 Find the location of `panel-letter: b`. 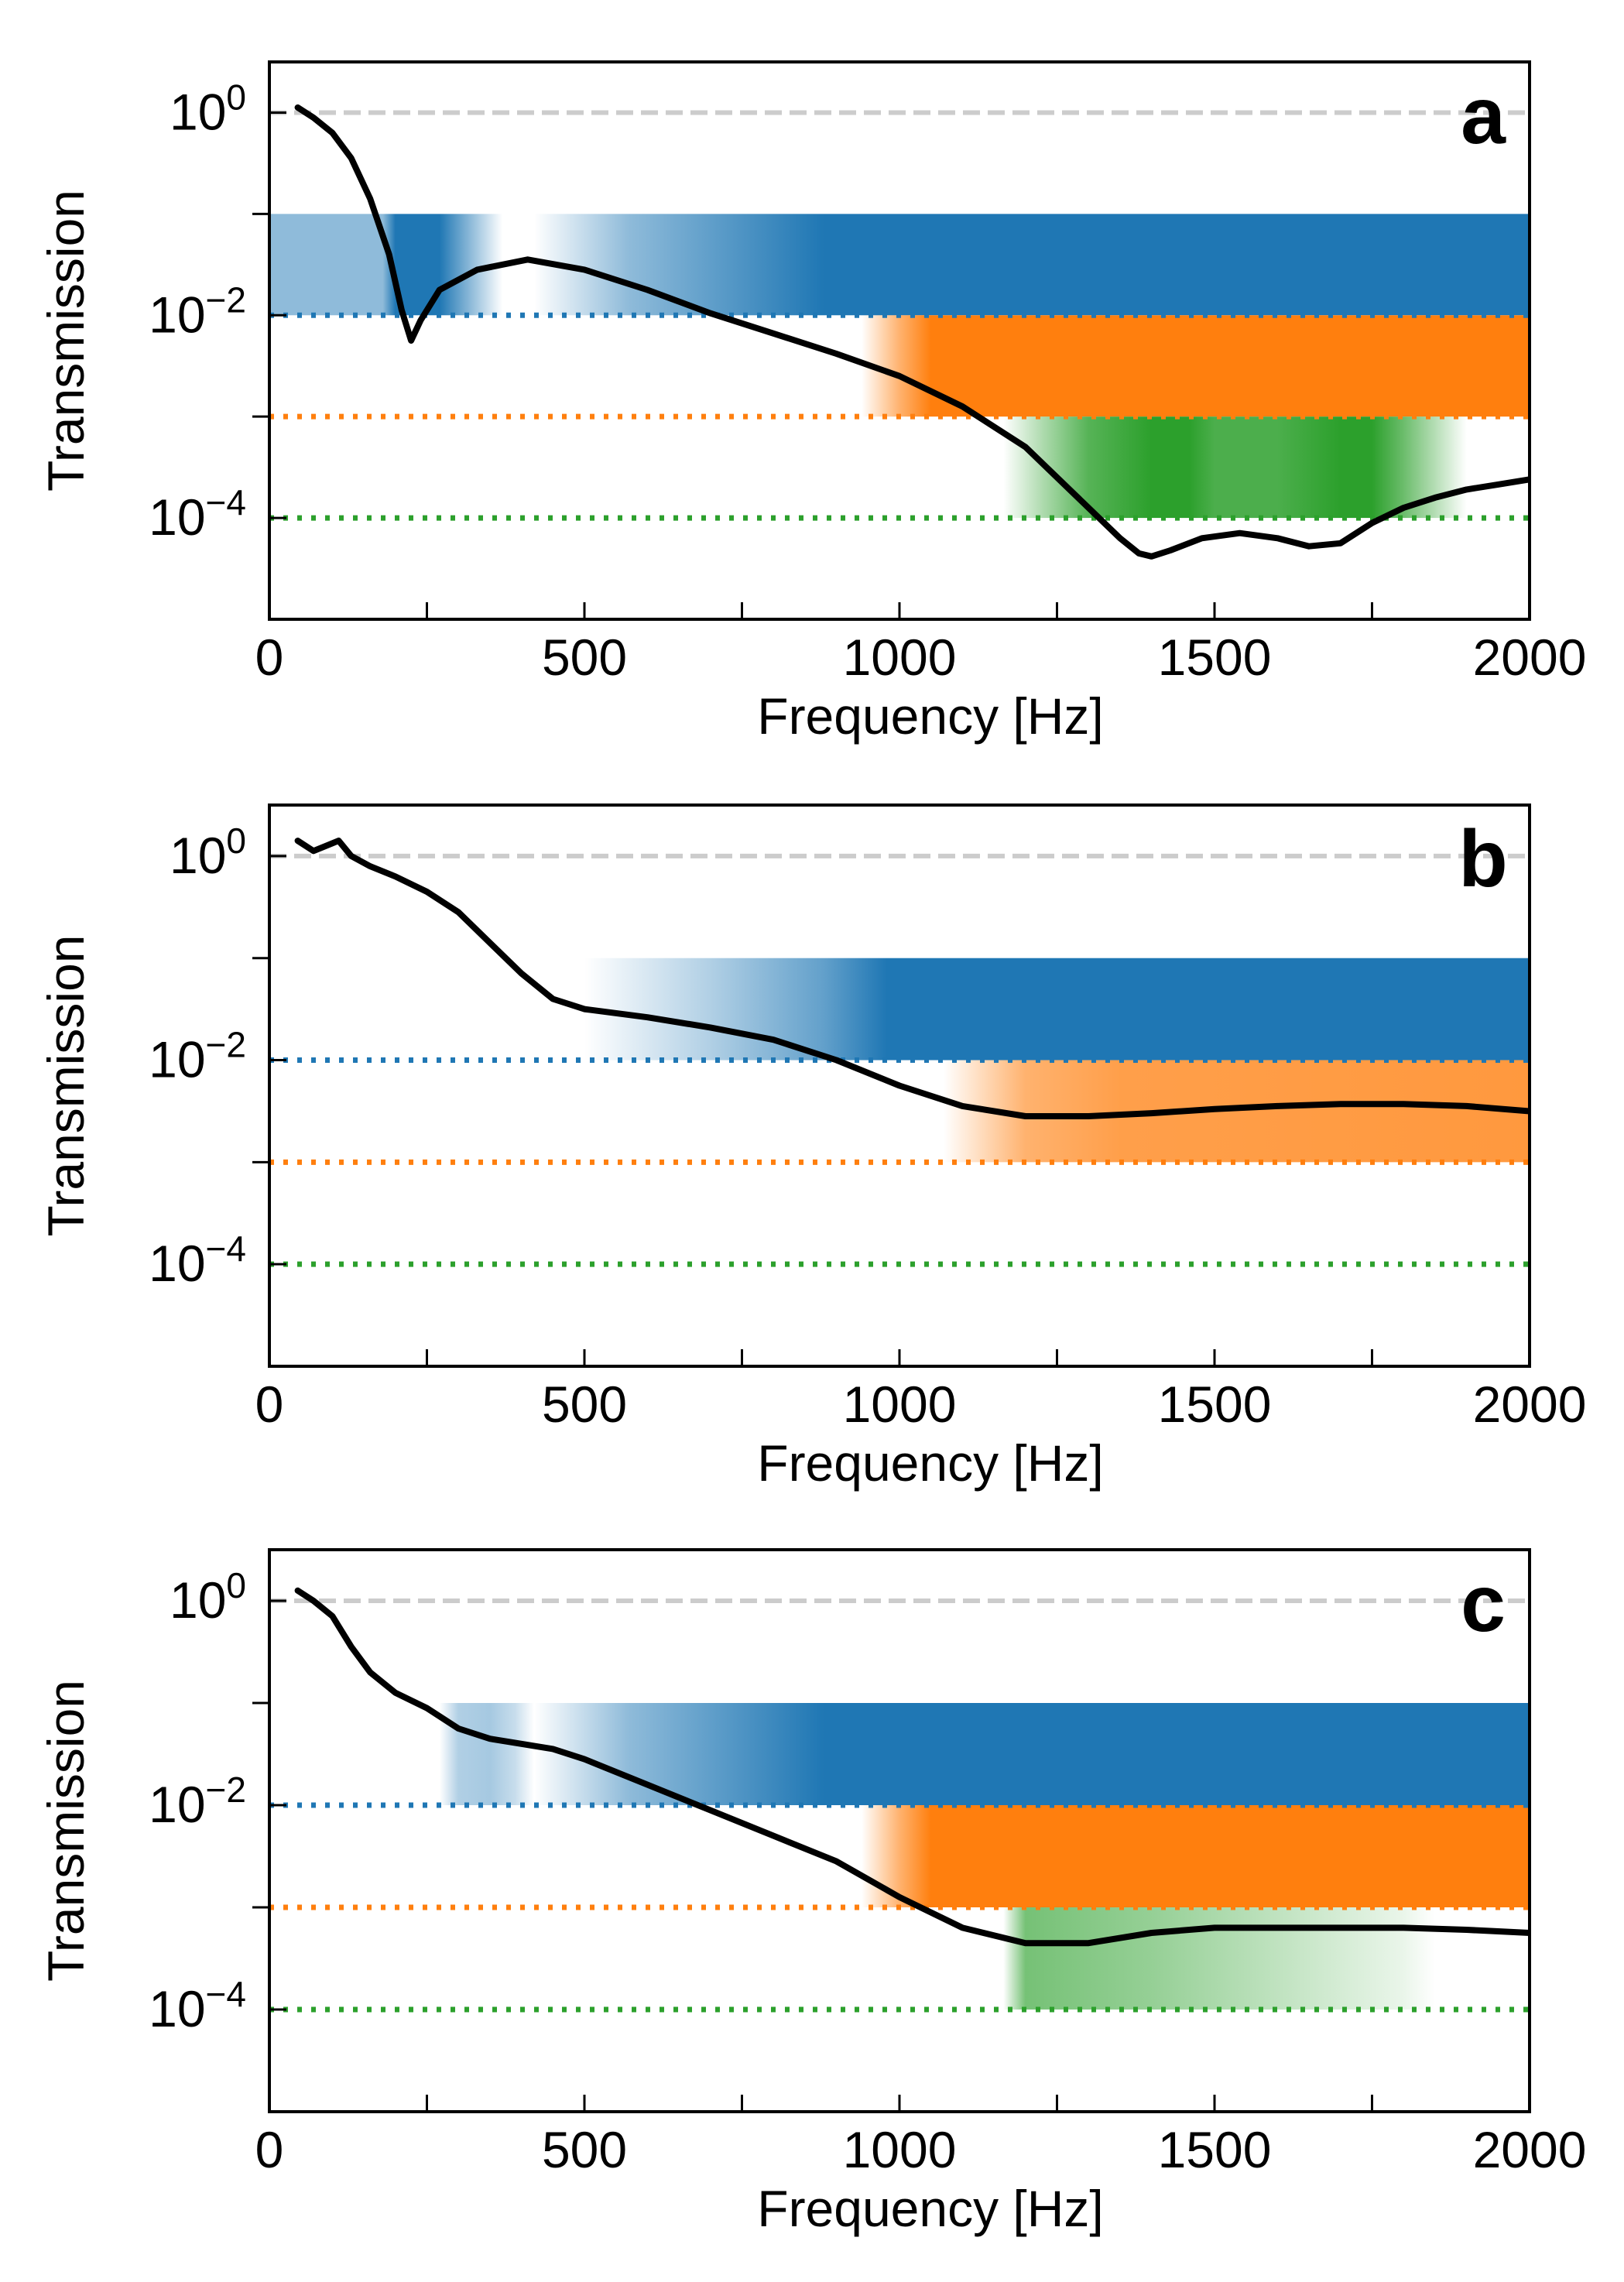

panel-letter: b is located at coordinates (1483, 859).